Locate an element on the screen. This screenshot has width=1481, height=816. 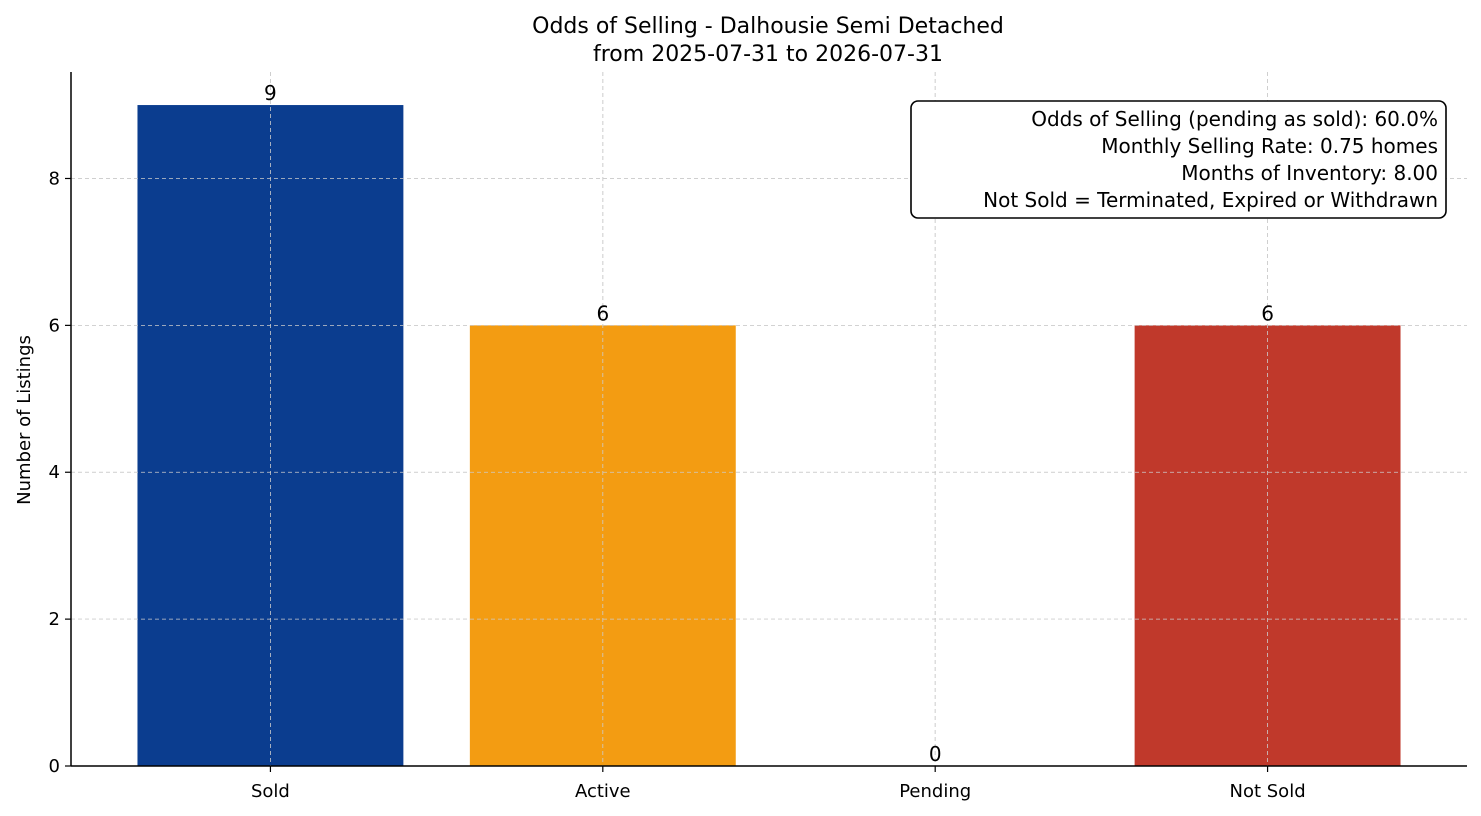
bar-value-label-sold: 9 is located at coordinates (270, 93).